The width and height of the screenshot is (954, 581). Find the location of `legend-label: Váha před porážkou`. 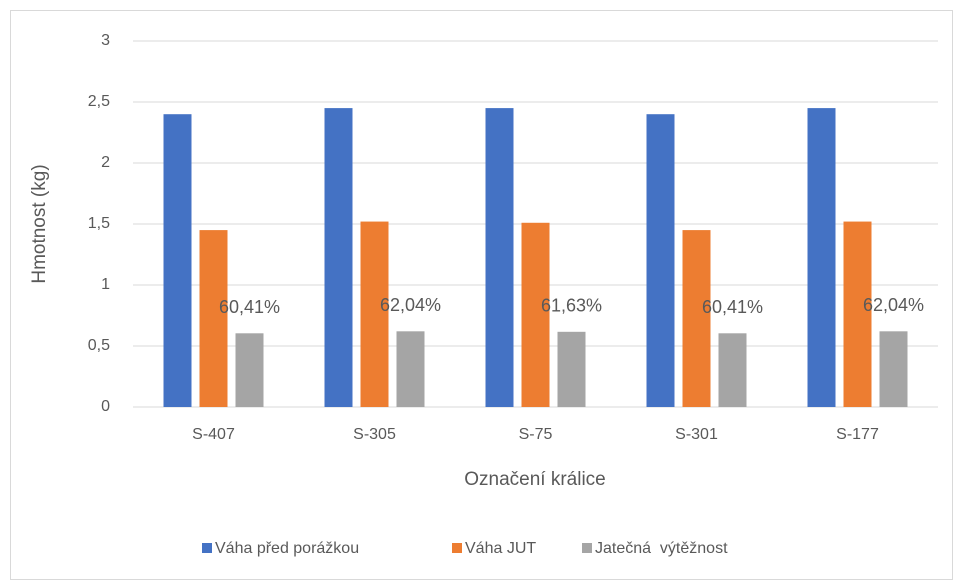

legend-label: Váha před porážkou is located at coordinates (287, 548).